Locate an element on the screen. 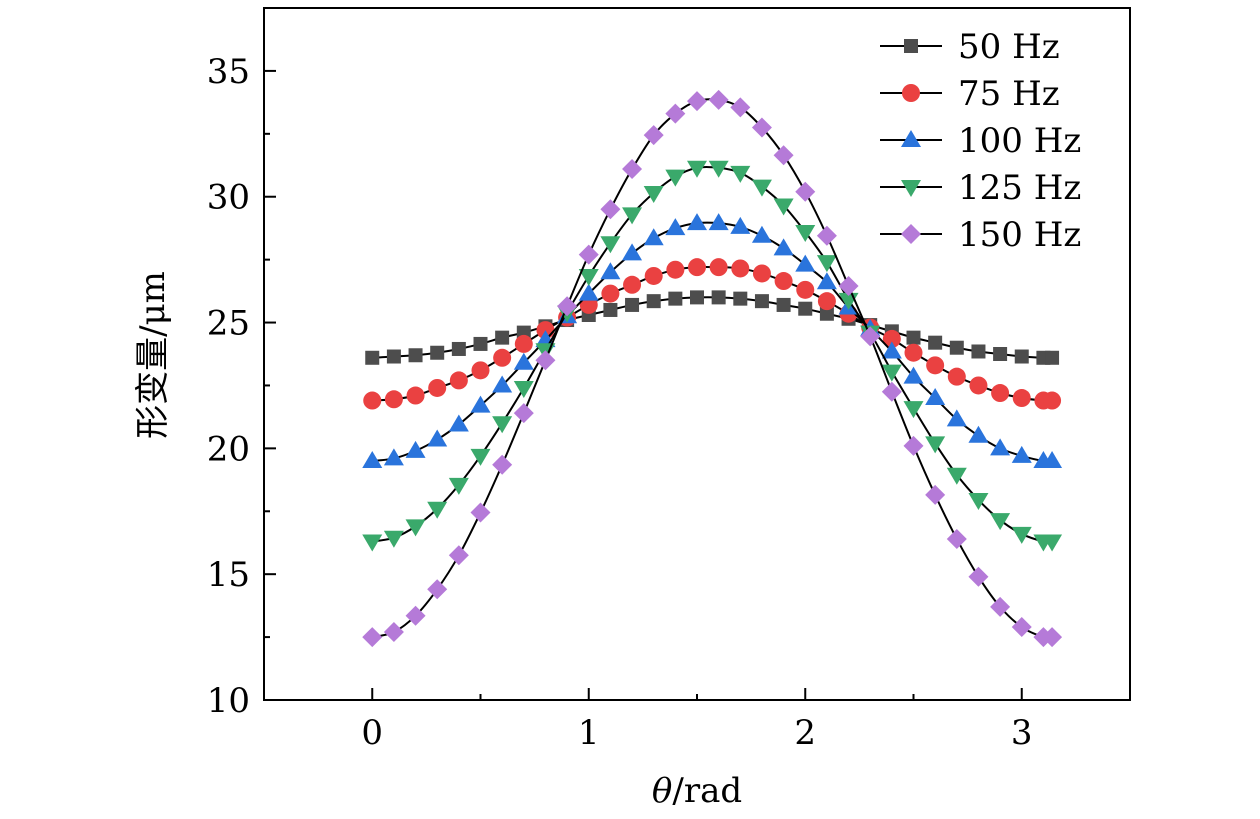  y-tick-label: 10 is located at coordinates (228, 701).